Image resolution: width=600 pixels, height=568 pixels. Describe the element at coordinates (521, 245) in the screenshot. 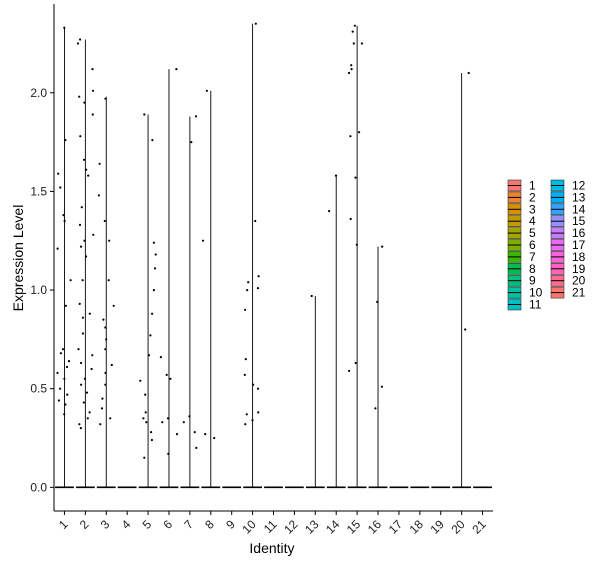

I see `legend-entry-6: 6` at that location.